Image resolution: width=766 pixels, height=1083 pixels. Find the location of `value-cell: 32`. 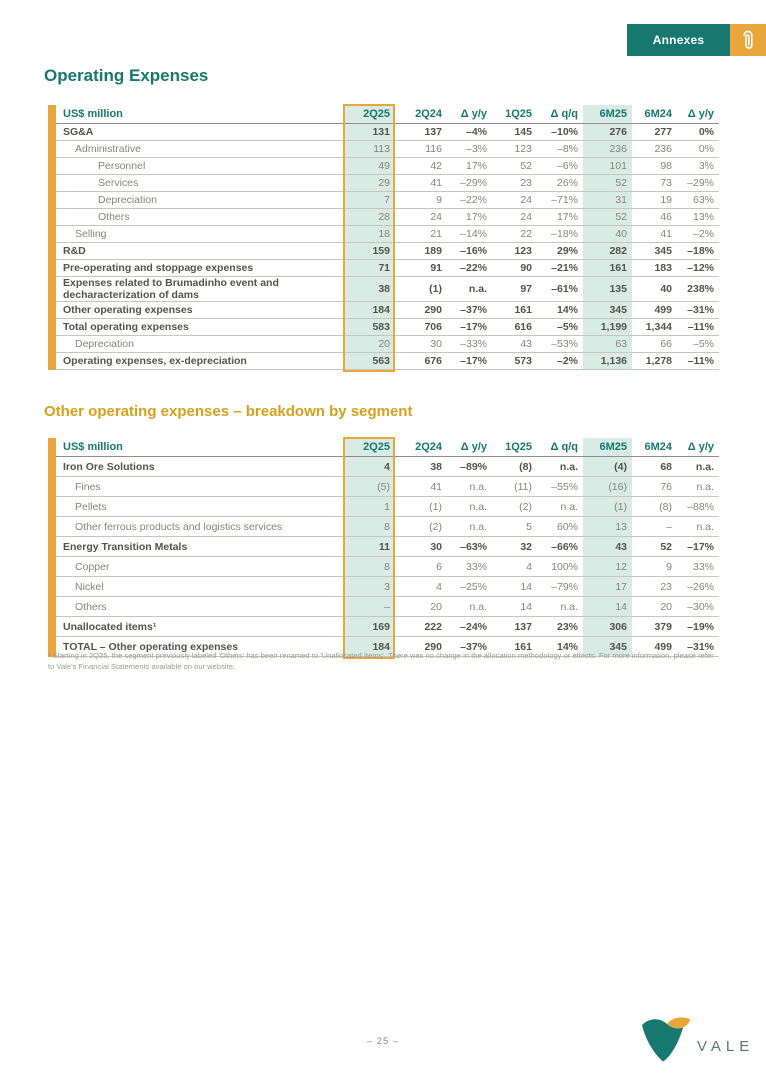

value-cell: 32 is located at coordinates (526, 546).